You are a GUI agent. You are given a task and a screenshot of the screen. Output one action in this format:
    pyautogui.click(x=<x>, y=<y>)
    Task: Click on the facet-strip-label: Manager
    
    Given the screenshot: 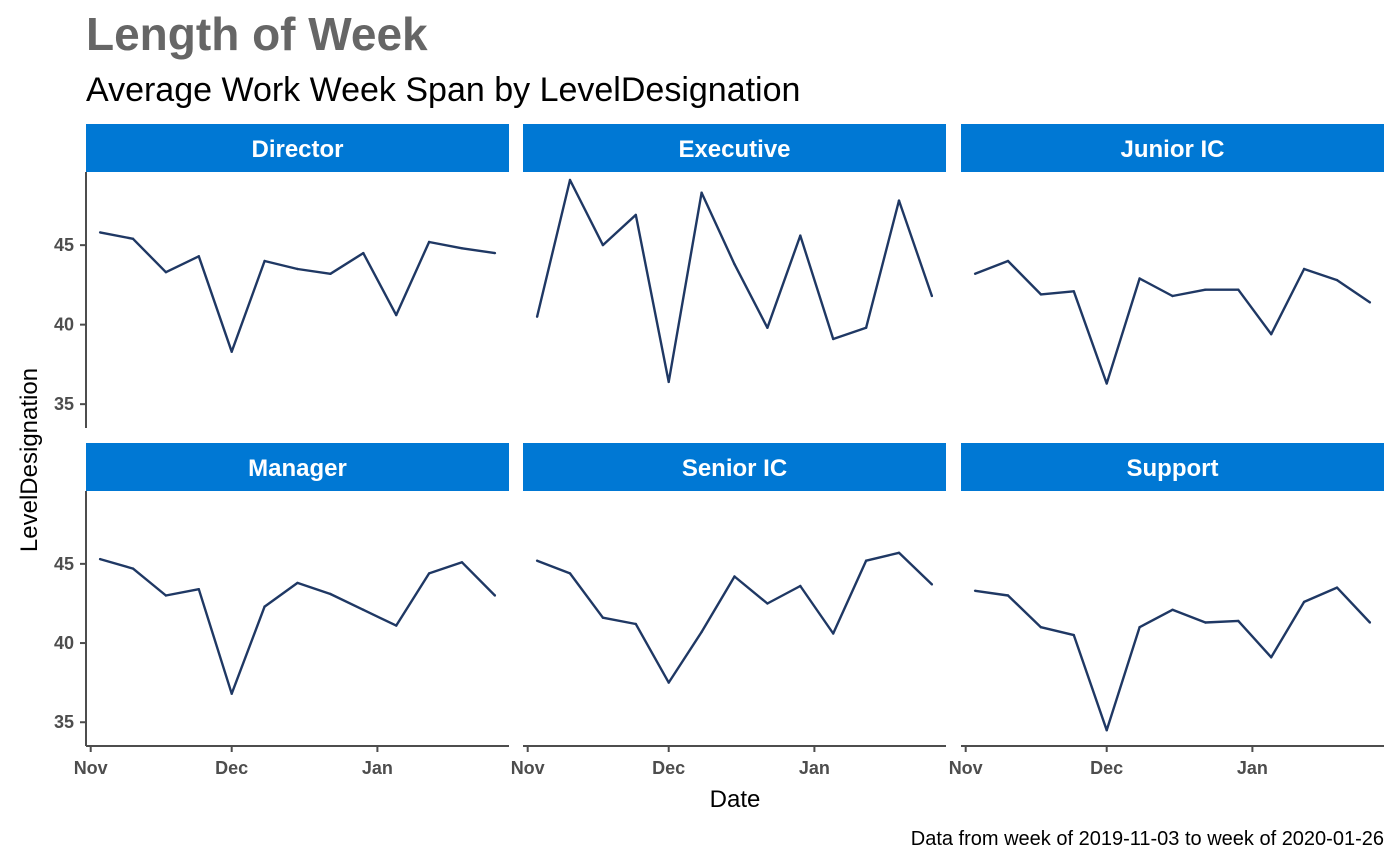 What is the action you would take?
    pyautogui.click(x=297, y=468)
    